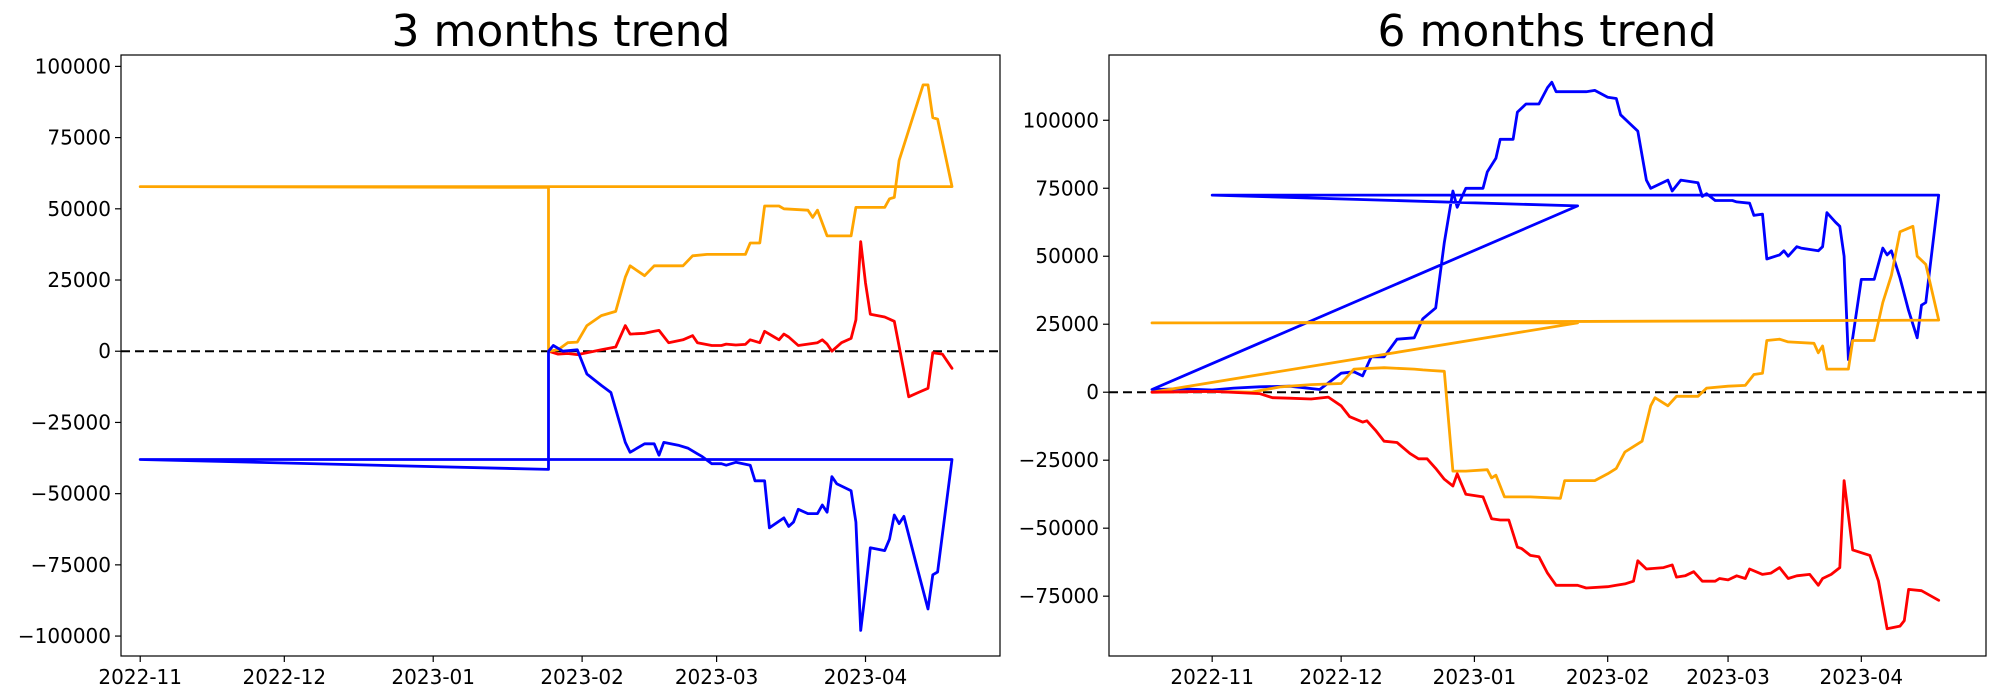 This screenshot has height=700, width=2000. I want to click on chart-title: 3 months trend, so click(561, 31).